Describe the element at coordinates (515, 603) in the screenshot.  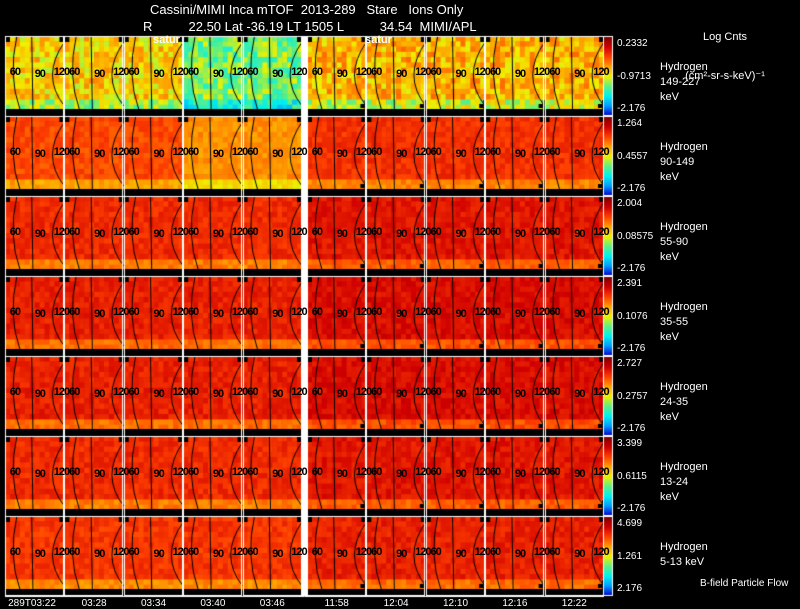
I see `time-tick-label: 12:16` at that location.